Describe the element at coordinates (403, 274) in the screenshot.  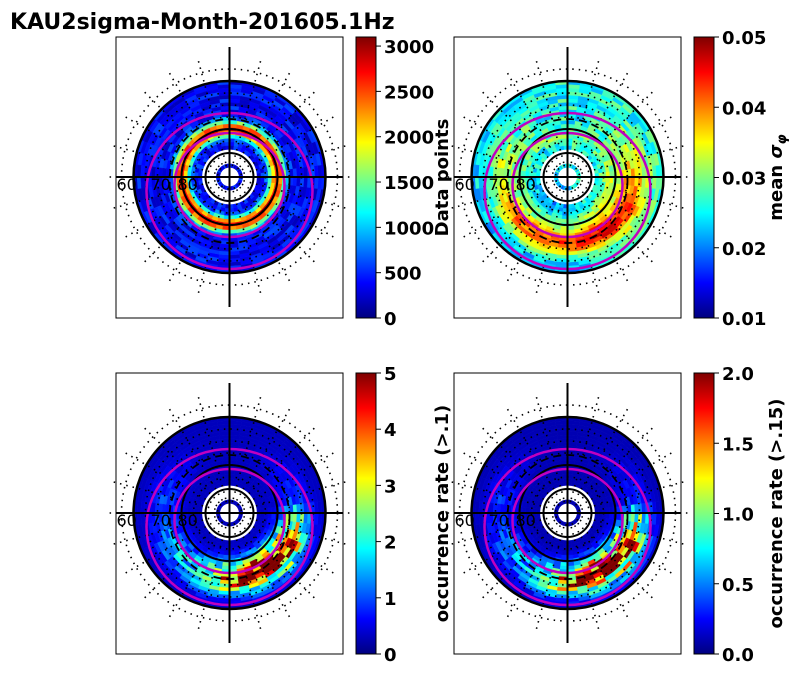
I see `colorbar-tick-label: 500` at that location.